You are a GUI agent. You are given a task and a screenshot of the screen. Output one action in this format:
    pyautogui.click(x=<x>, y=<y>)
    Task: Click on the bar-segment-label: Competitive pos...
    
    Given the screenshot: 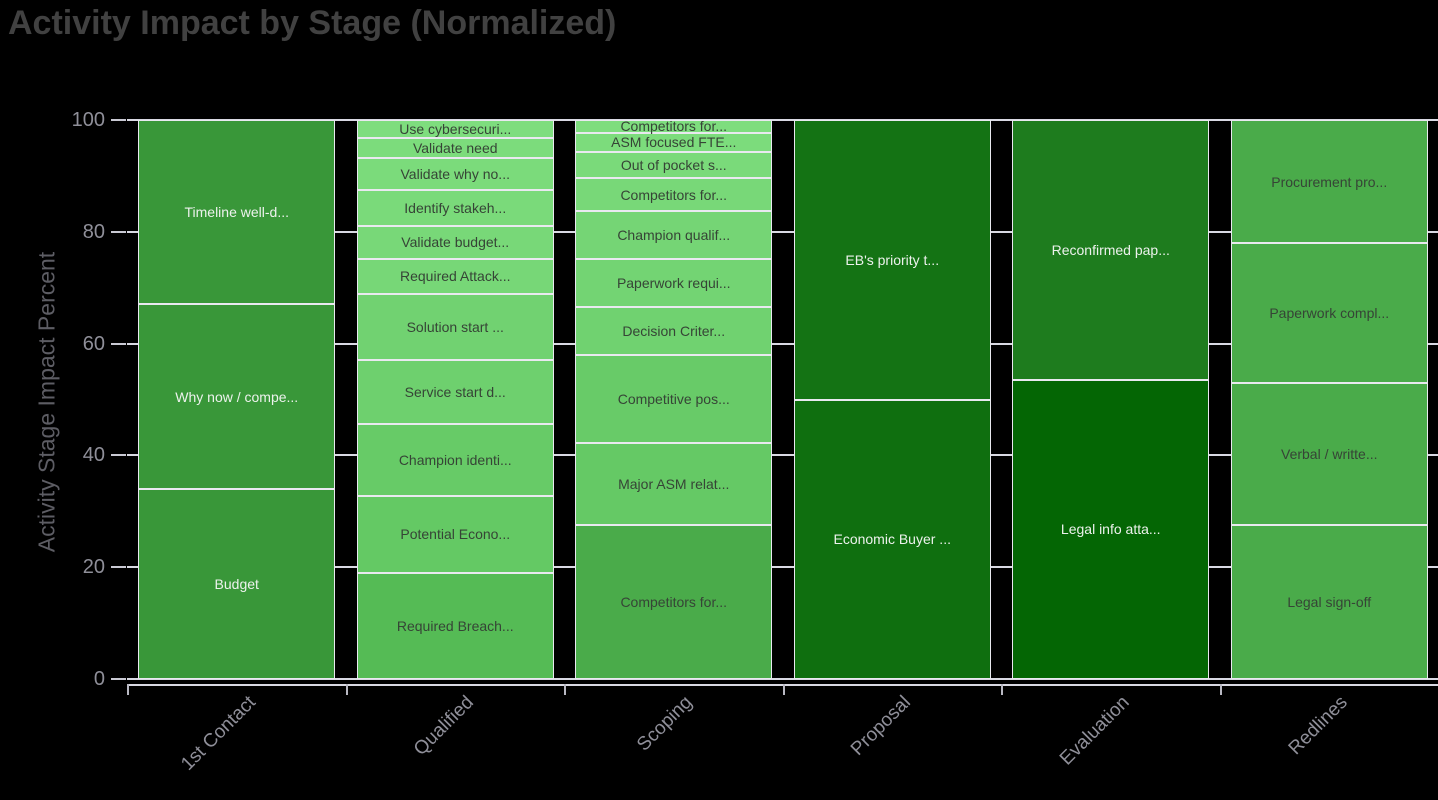 What is the action you would take?
    pyautogui.click(x=673, y=398)
    